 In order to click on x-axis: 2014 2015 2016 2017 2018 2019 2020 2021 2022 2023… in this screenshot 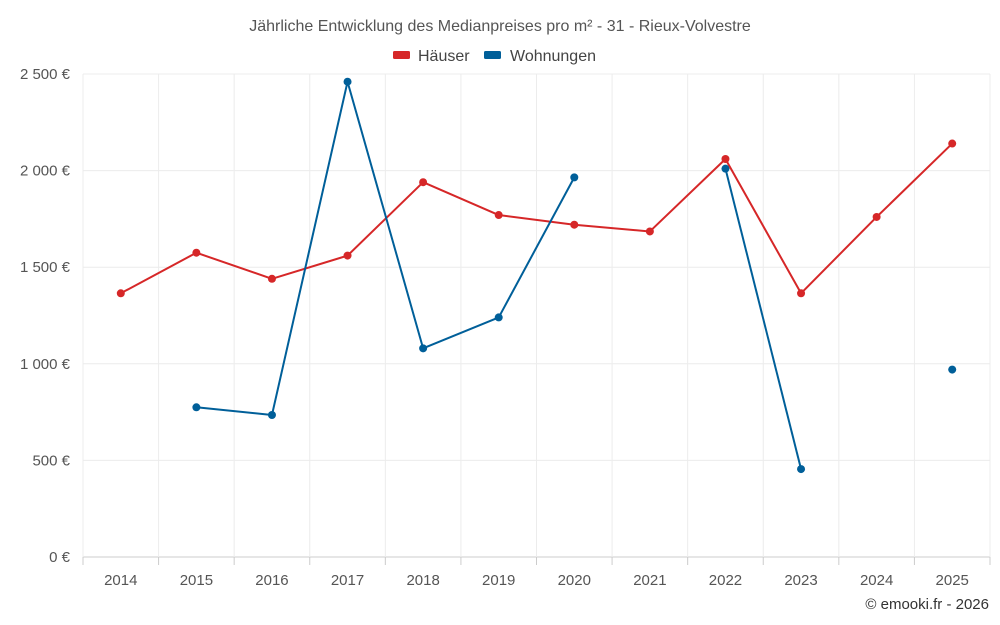, I will do `click(536, 580)`.